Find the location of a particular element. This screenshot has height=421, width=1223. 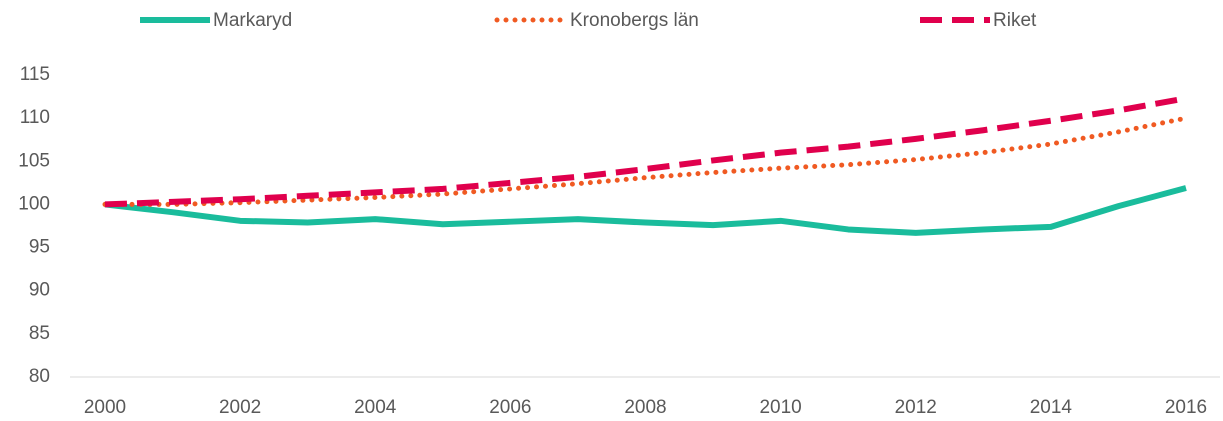

legend-label: Kronobergs län is located at coordinates (634, 20).